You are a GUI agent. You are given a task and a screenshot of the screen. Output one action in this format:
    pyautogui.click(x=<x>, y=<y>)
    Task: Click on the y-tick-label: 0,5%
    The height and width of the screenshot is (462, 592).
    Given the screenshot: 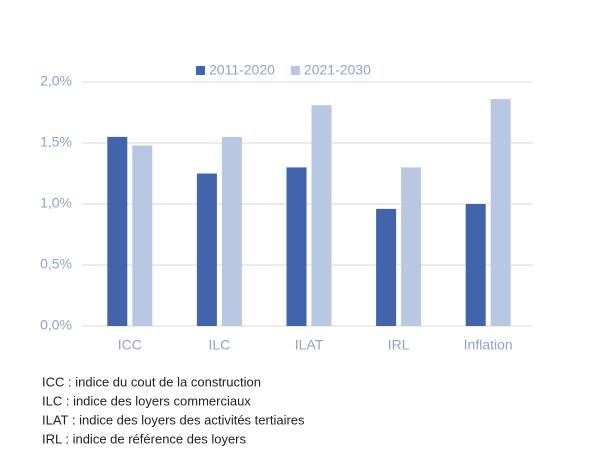 What is the action you would take?
    pyautogui.click(x=56, y=264)
    